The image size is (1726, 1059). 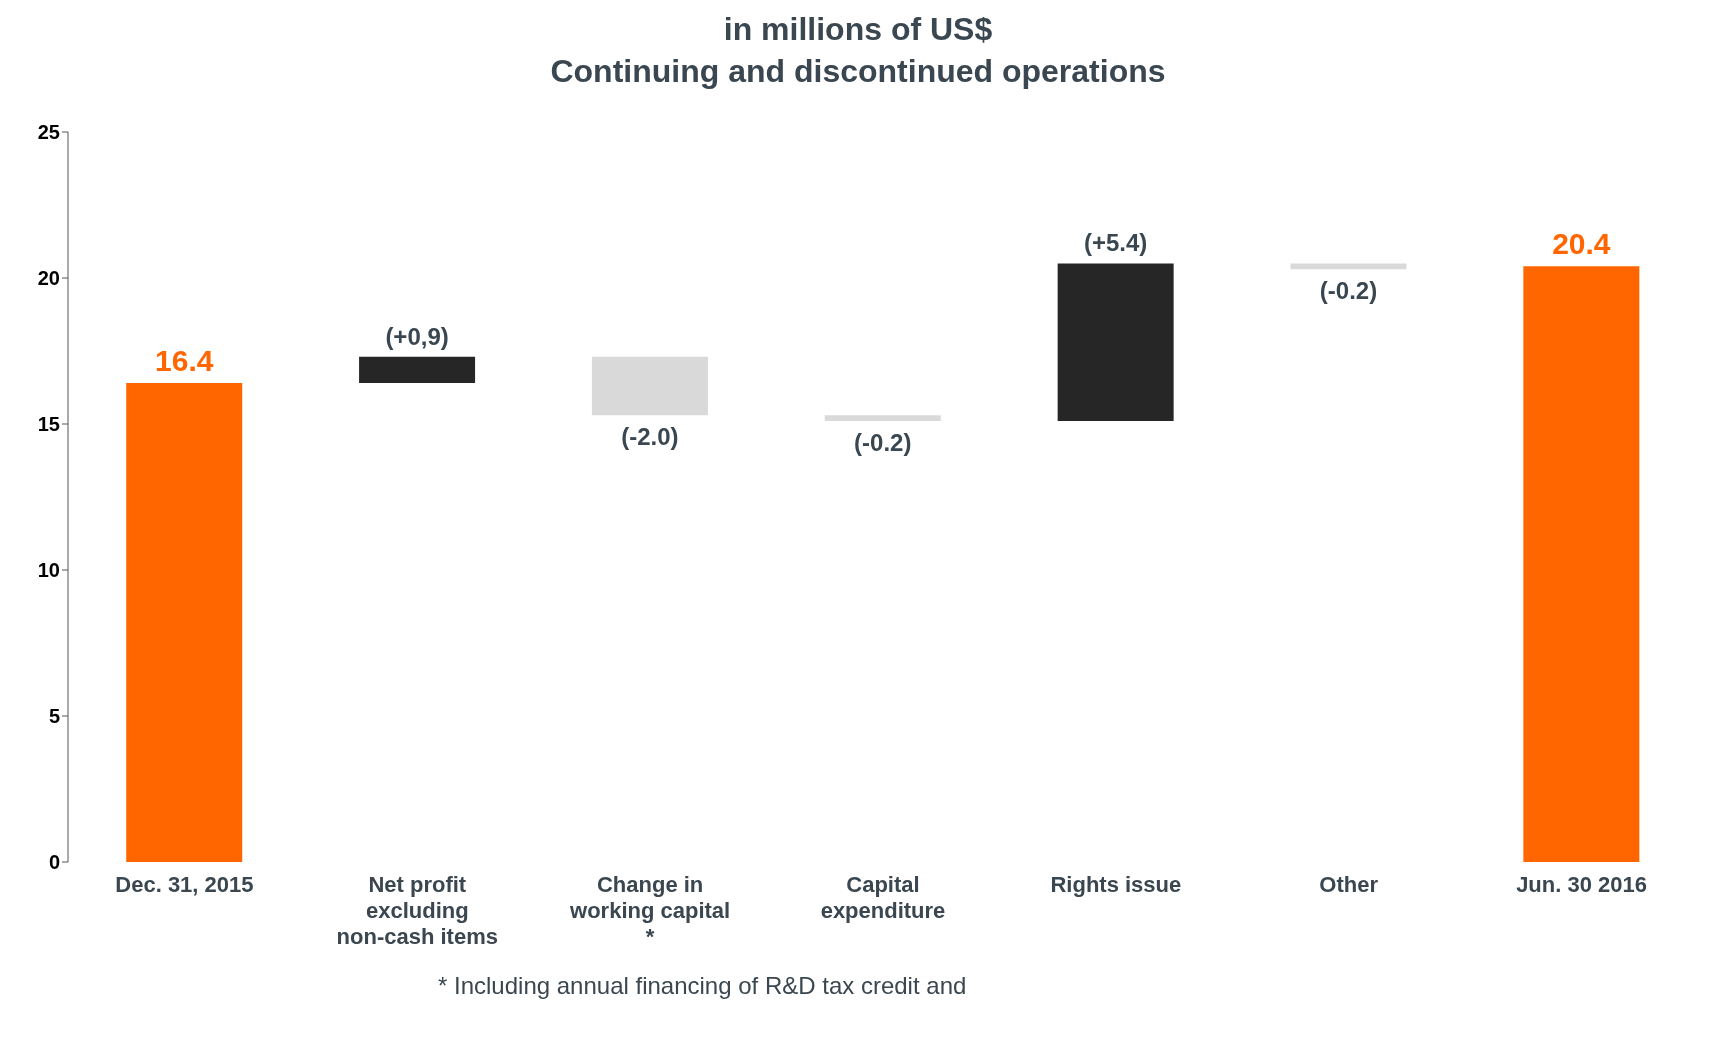 I want to click on x-tick-label: Other, so click(x=1349, y=884).